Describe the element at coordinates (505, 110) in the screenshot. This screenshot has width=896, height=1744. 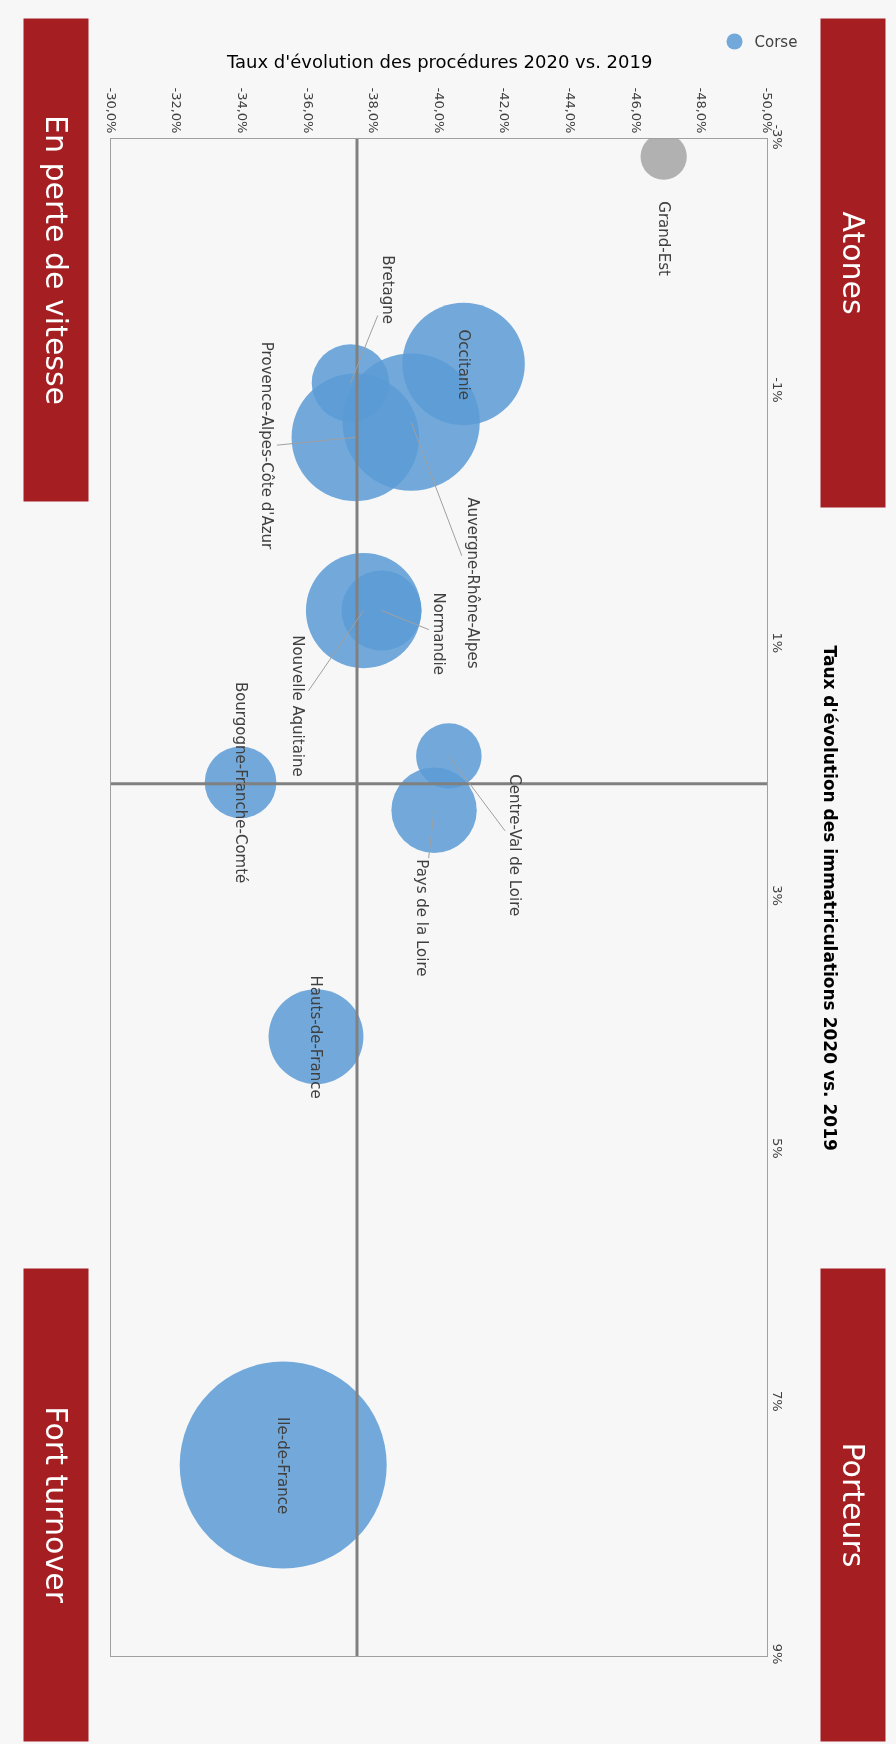
I see `x-tick-label: -42,0%` at that location.